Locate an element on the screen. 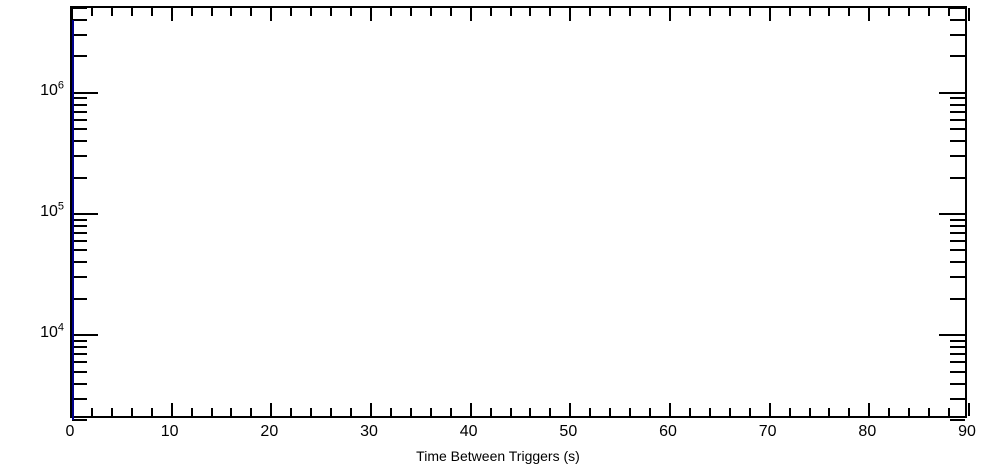 The width and height of the screenshot is (996, 472). x-axis-tick-label: 80 is located at coordinates (867, 431).